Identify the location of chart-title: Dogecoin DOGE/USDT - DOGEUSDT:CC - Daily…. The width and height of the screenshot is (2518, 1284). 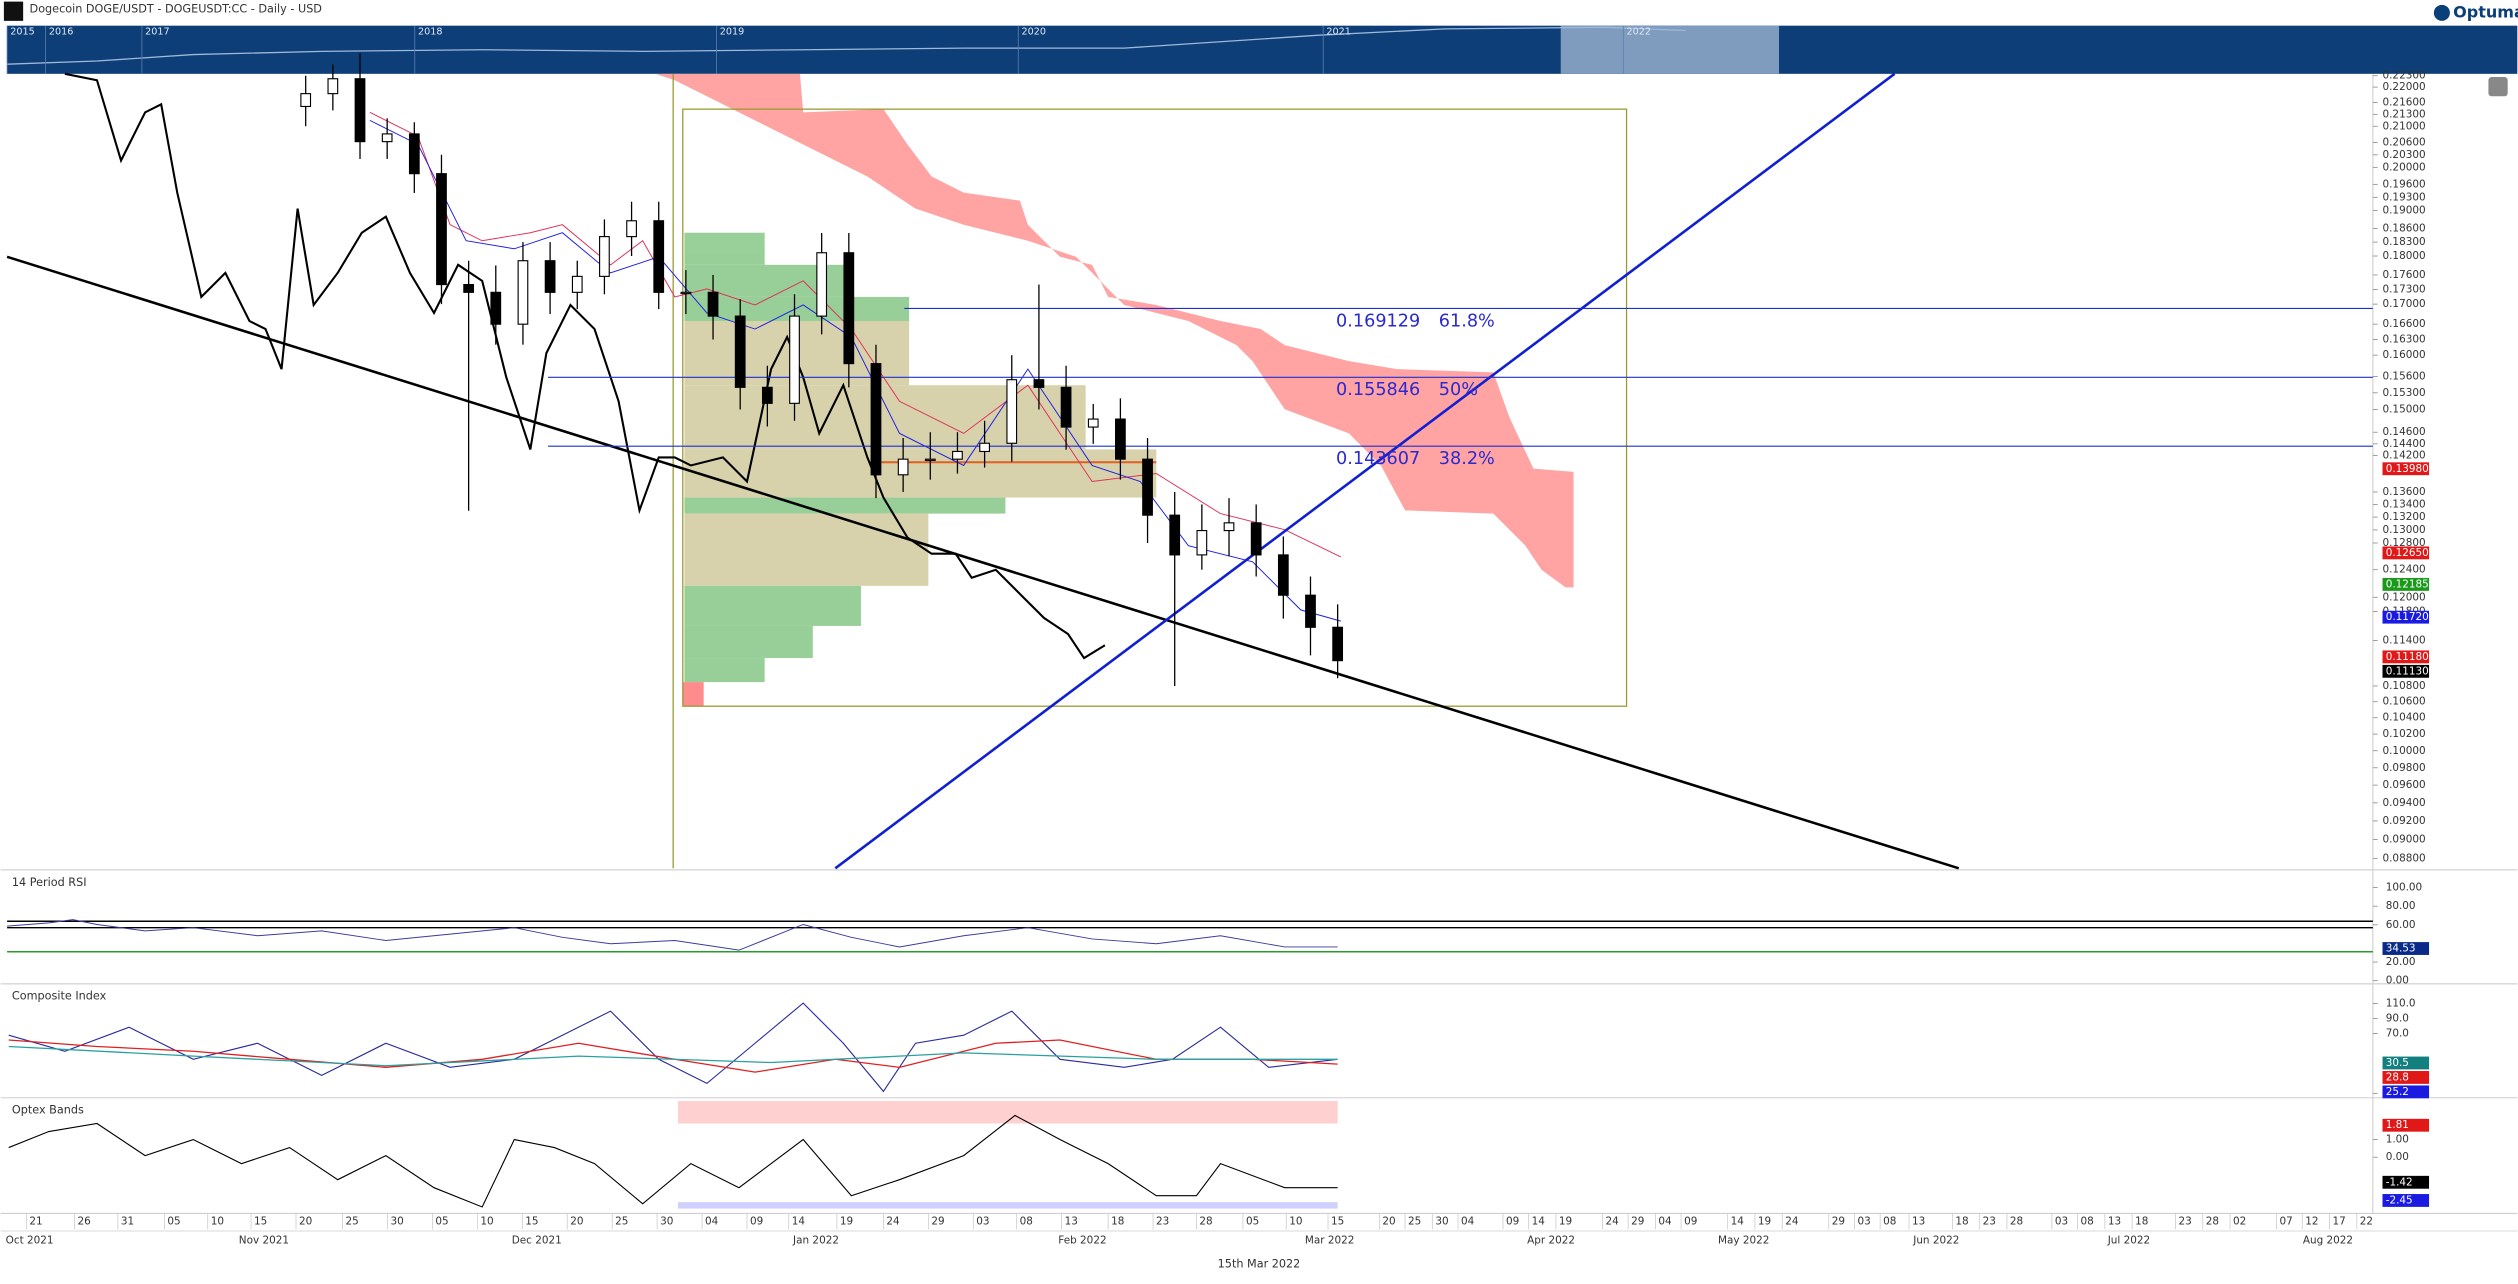
(176, 9).